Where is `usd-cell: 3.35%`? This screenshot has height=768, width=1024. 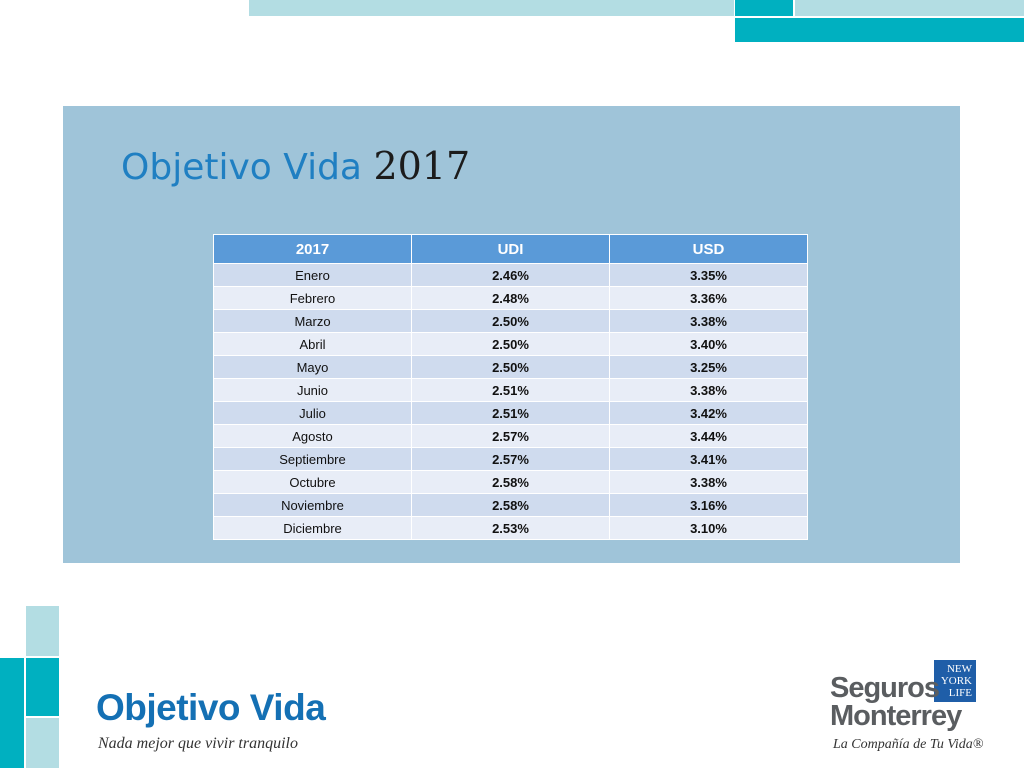
usd-cell: 3.35% is located at coordinates (708, 275).